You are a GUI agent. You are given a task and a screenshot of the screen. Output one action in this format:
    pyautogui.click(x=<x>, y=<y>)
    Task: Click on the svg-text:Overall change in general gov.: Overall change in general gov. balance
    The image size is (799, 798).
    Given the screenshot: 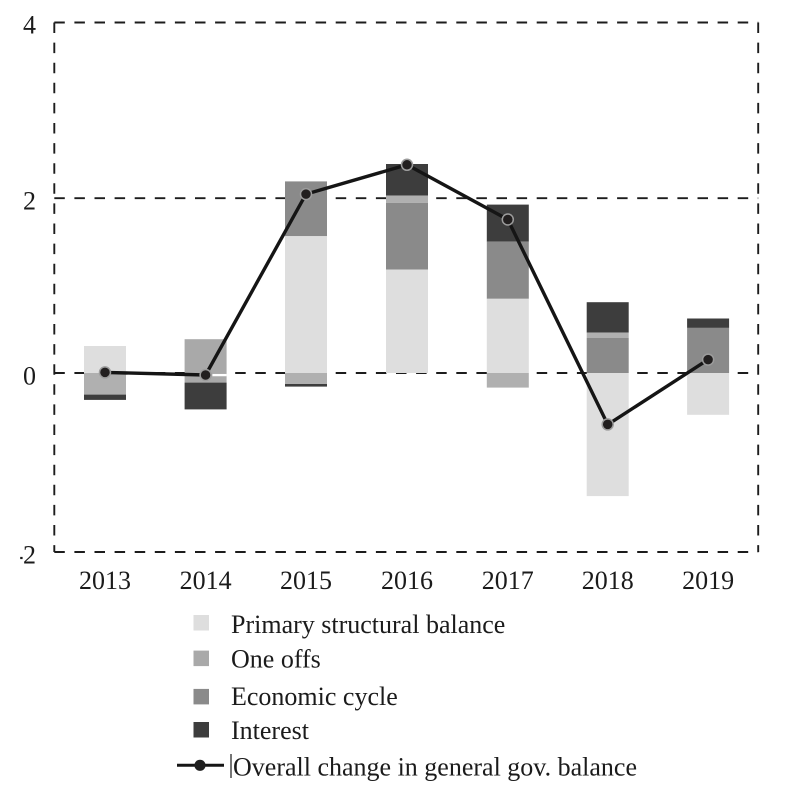 What is the action you would take?
    pyautogui.click(x=435, y=767)
    